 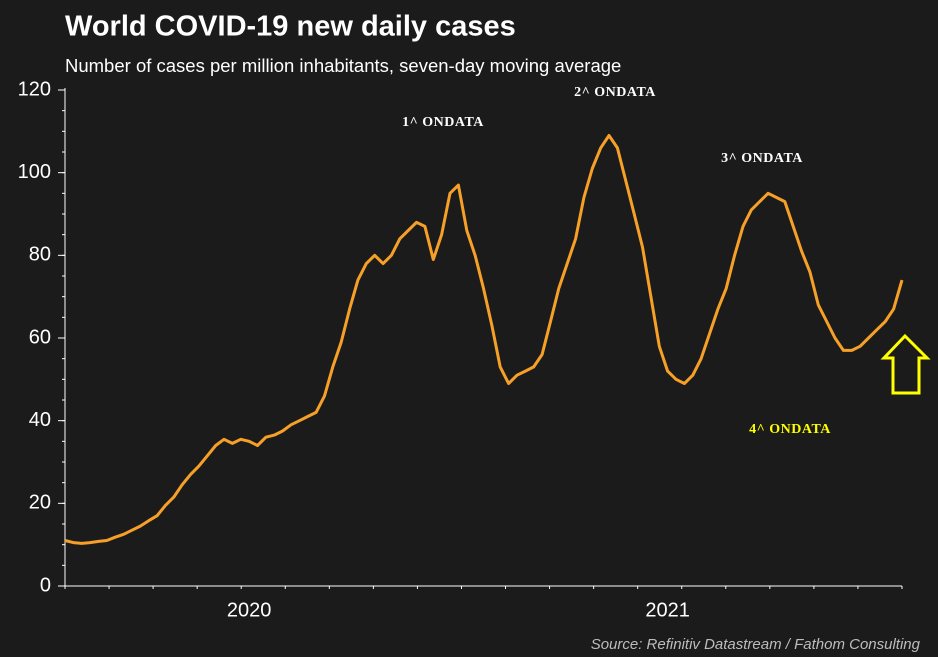 What do you see at coordinates (667, 610) in the screenshot?
I see `x-tick-label: 2021` at bounding box center [667, 610].